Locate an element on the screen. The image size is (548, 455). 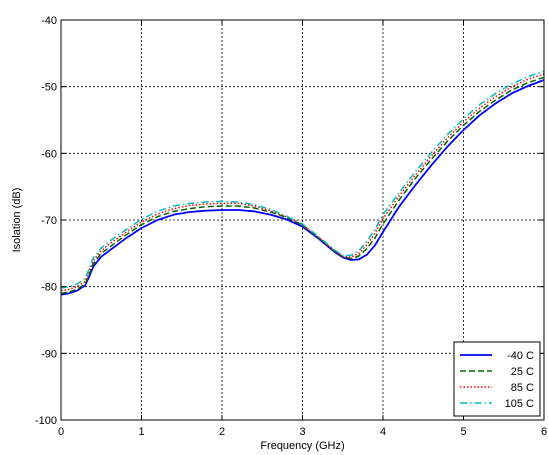
x-axis-label: Frequency (GHz) is located at coordinates (302, 446).